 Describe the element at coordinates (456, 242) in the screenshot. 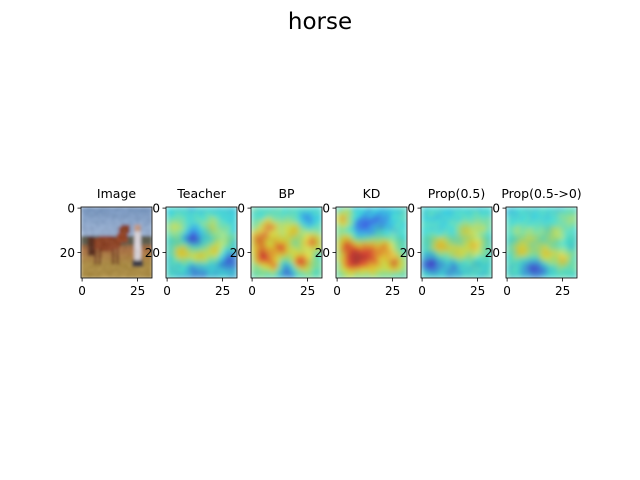

I see `saliency-heatmap` at that location.